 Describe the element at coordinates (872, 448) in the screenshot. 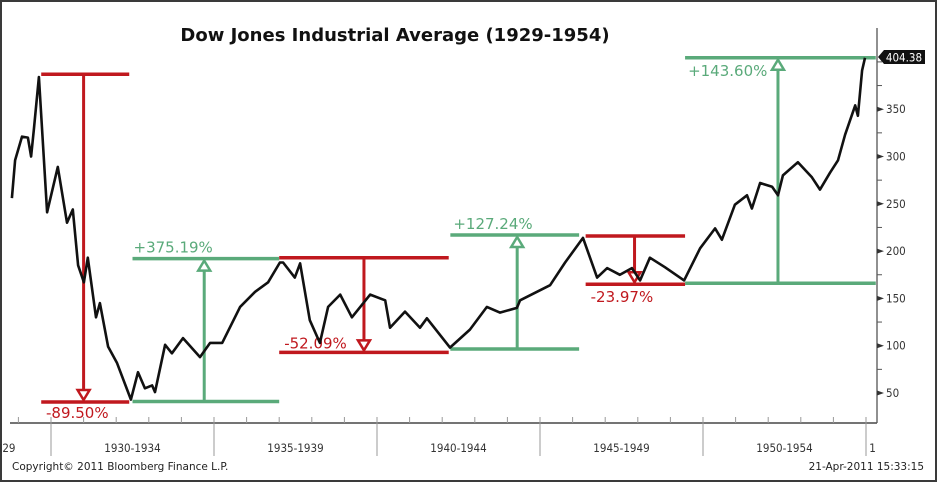

I see `x-tick-label: 1` at that location.